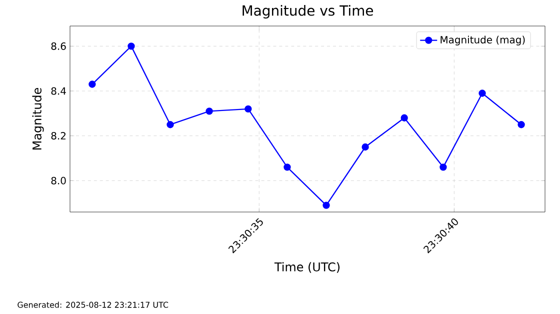 This screenshot has width=560, height=314. I want to click on y-tick-label: 8.6, so click(58, 46).